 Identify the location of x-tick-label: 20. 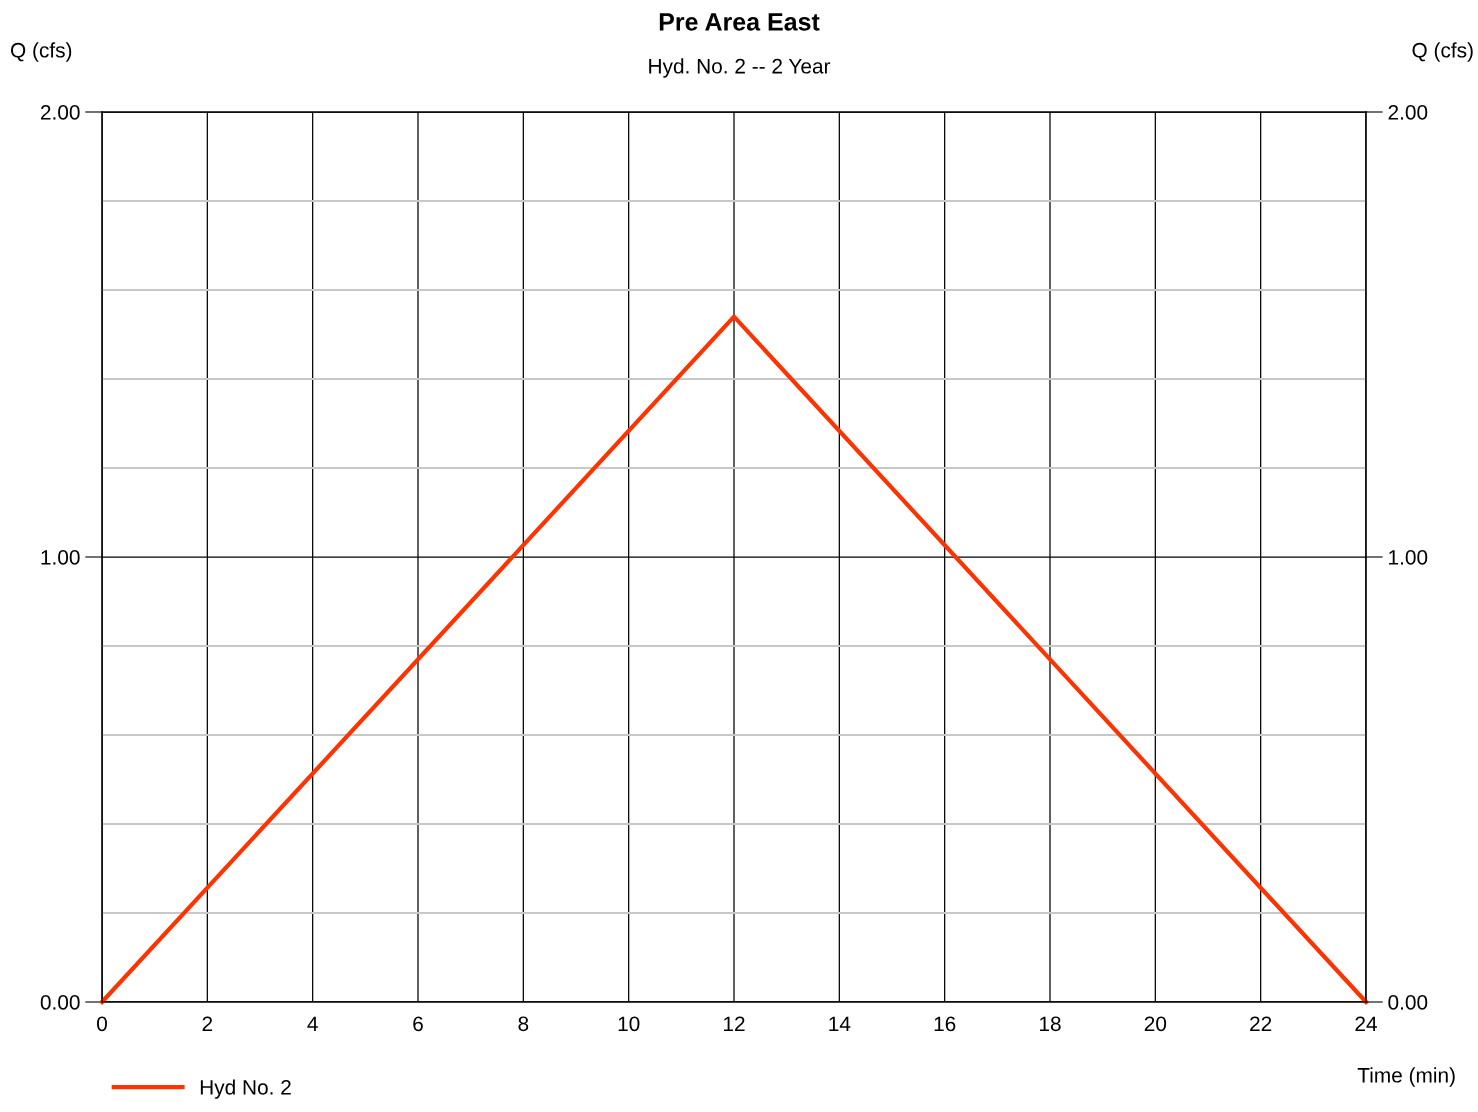
(1155, 1024).